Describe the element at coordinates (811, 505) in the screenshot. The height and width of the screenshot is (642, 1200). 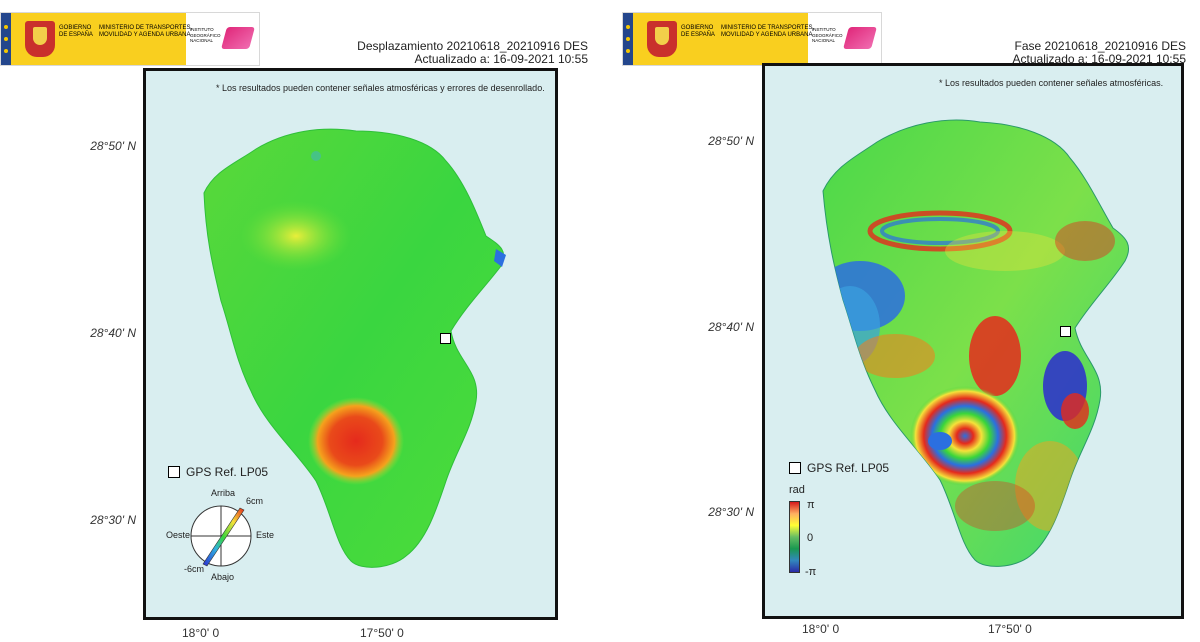
I see `colorbar-max-label: π` at that location.